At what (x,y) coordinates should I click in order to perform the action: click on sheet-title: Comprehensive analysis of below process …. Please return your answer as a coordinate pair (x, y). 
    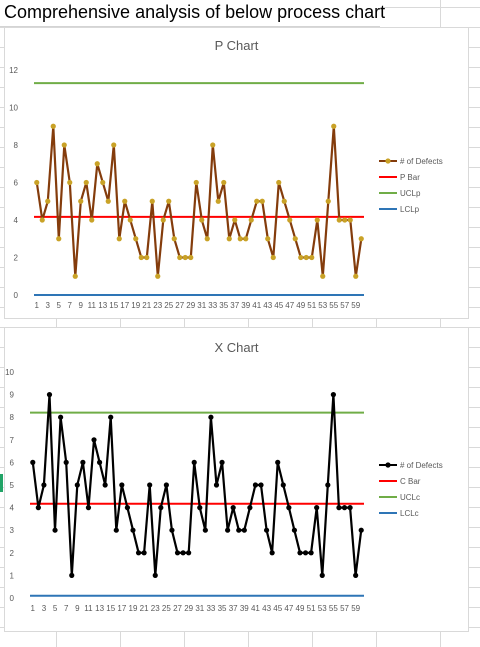
    Looking at the image, I should click on (195, 12).